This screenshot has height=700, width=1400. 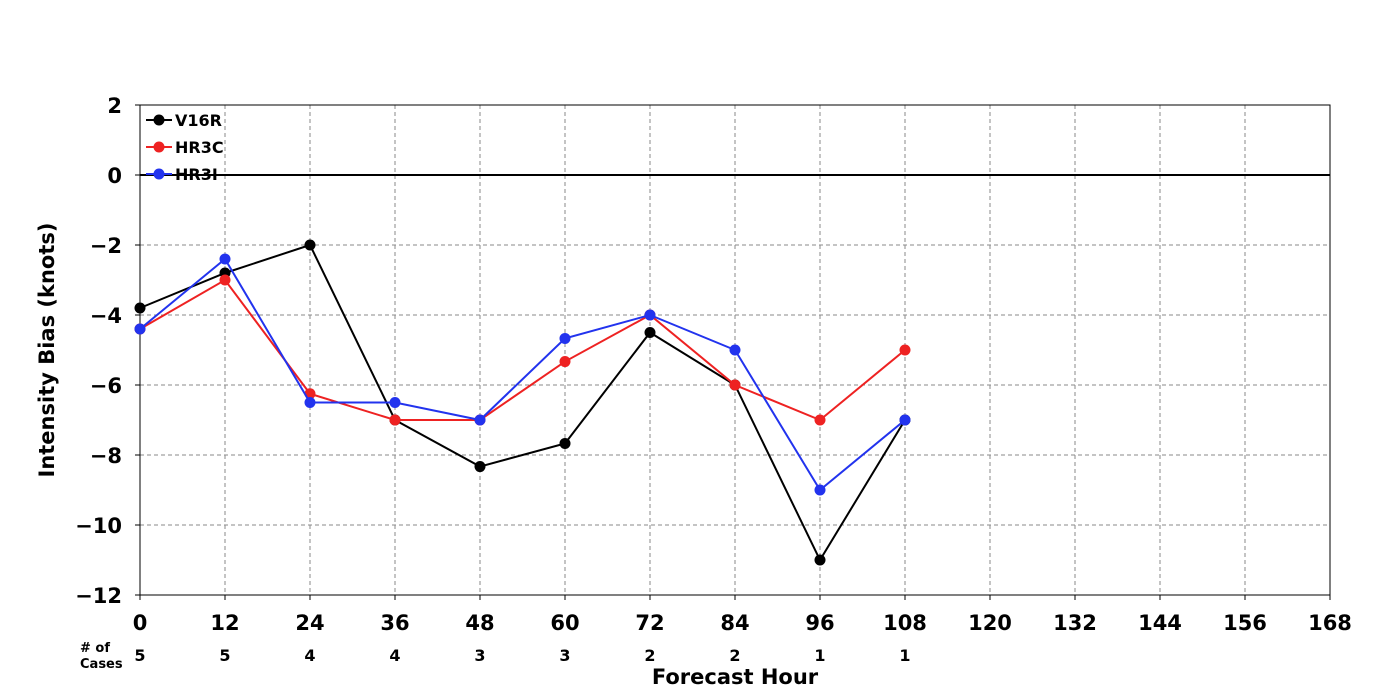 What do you see at coordinates (1160, 623) in the screenshot?
I see `x-tick-label: 144` at bounding box center [1160, 623].